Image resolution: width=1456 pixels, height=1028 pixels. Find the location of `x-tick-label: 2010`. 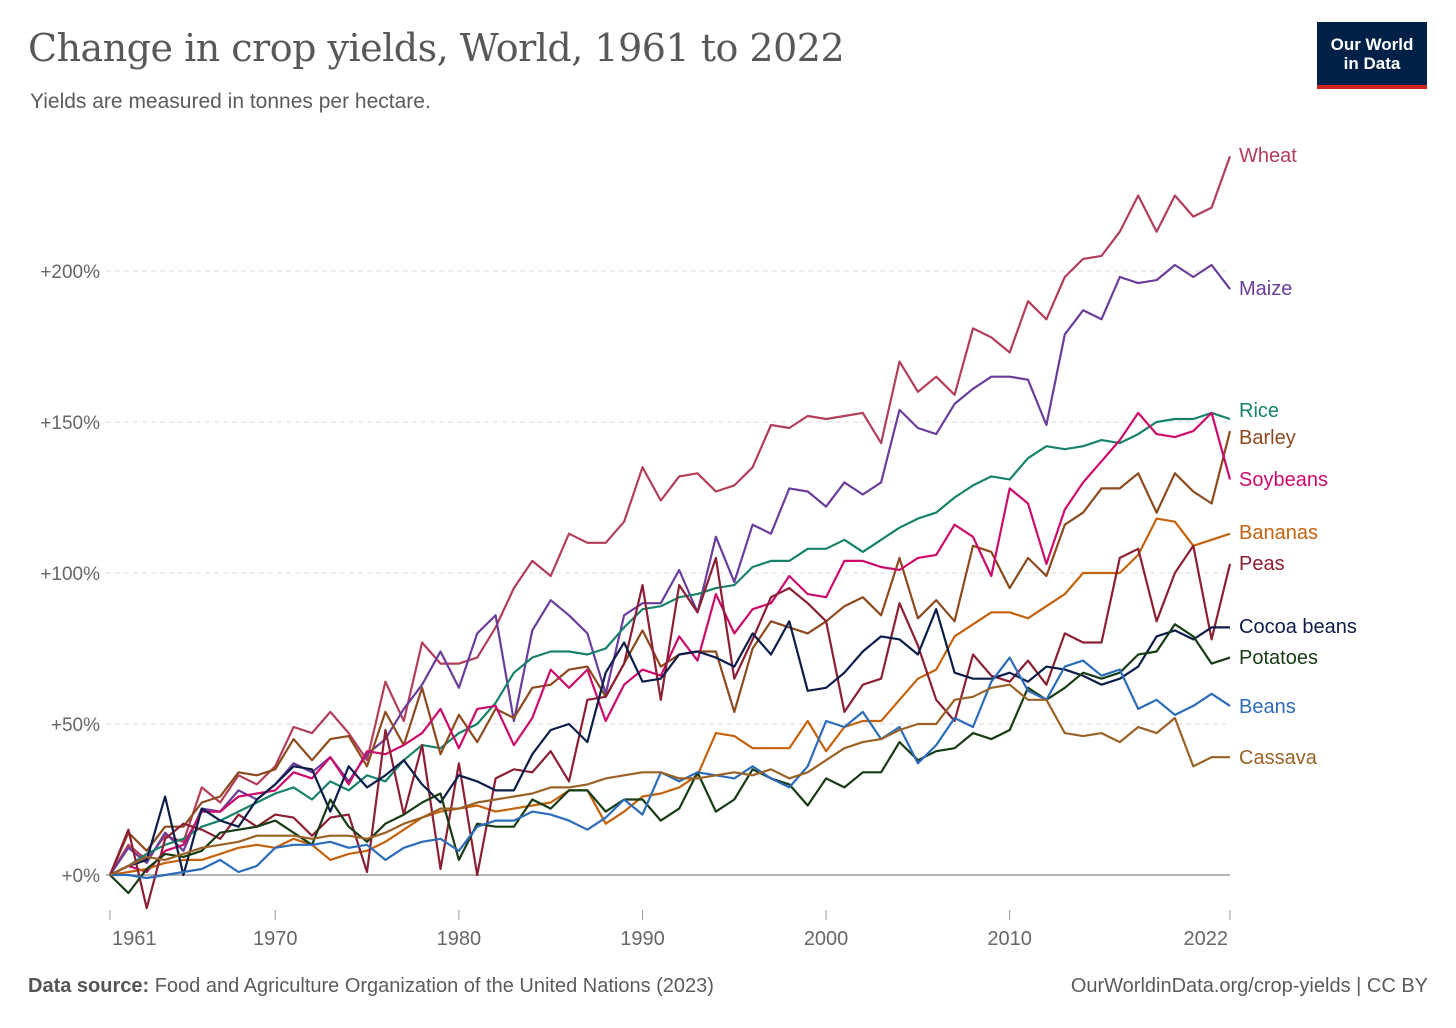

x-tick-label: 2010 is located at coordinates (1009, 939).